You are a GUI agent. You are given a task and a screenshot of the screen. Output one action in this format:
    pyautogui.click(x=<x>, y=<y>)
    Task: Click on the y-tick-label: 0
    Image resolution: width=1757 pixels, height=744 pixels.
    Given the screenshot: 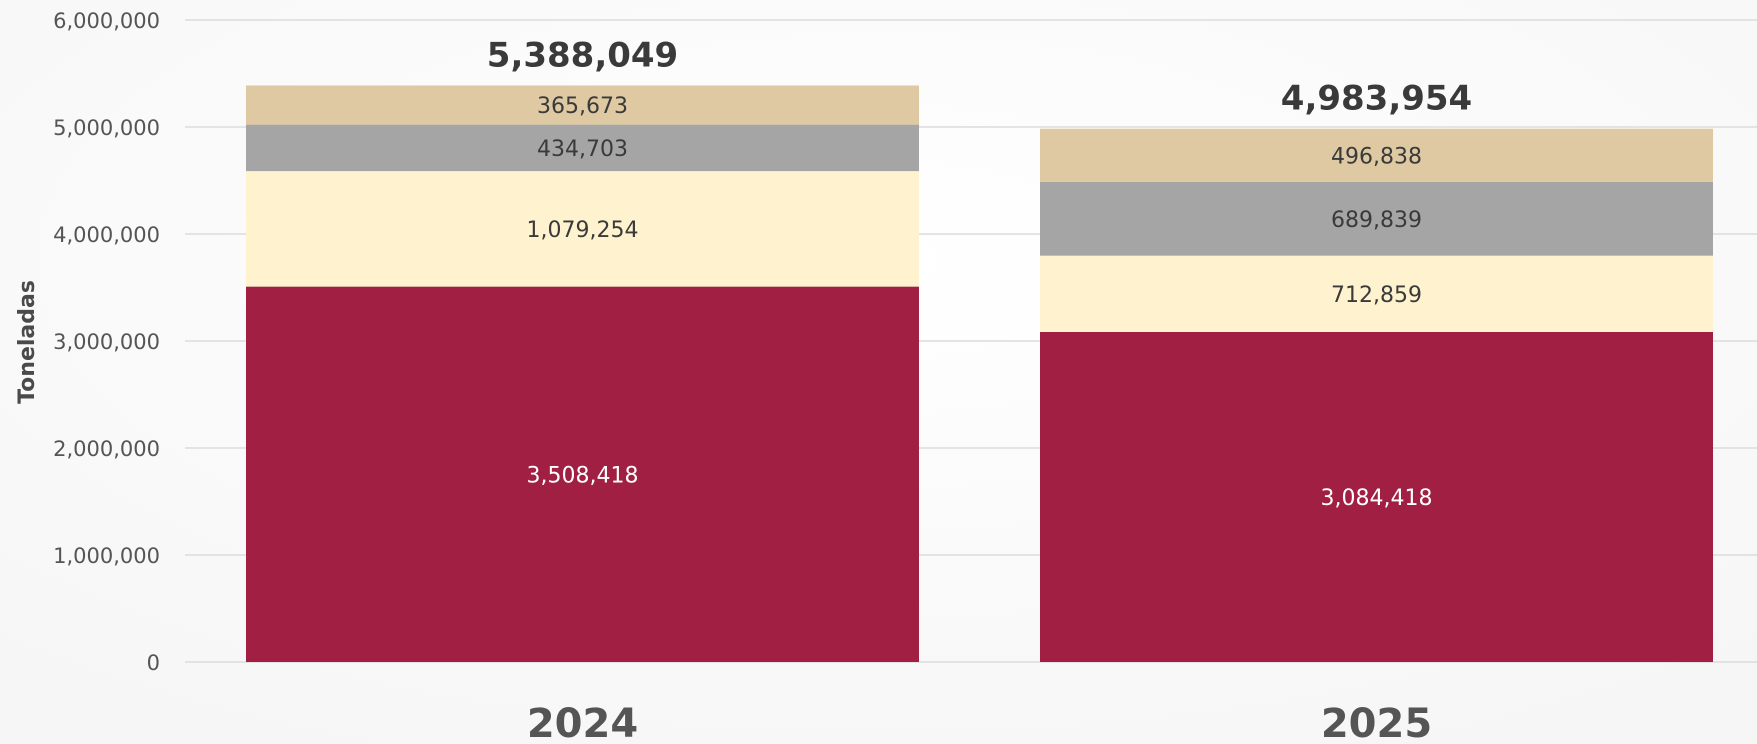 What is the action you would take?
    pyautogui.click(x=153, y=663)
    